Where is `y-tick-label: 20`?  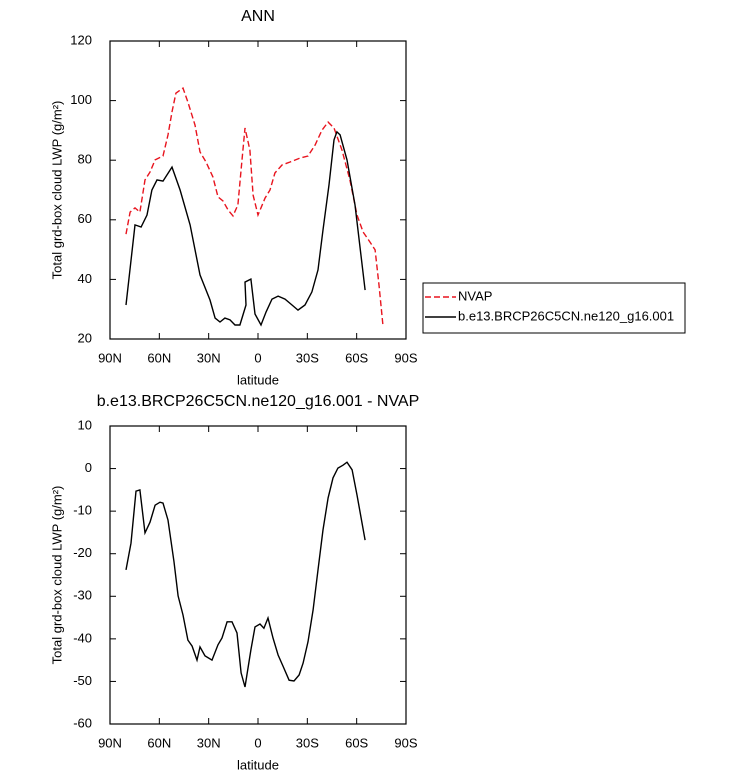 y-tick-label: 20 is located at coordinates (85, 337).